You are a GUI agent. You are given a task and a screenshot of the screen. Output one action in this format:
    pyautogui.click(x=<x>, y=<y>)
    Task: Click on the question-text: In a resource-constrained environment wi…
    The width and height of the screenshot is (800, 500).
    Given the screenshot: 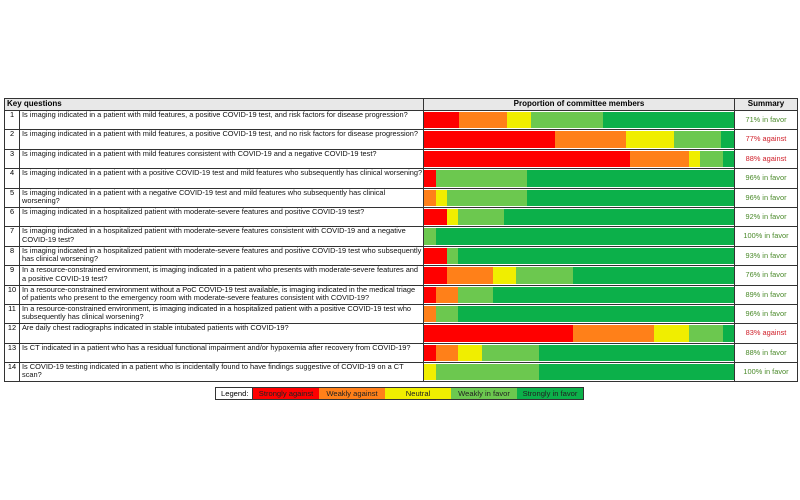 What is the action you would take?
    pyautogui.click(x=221, y=294)
    